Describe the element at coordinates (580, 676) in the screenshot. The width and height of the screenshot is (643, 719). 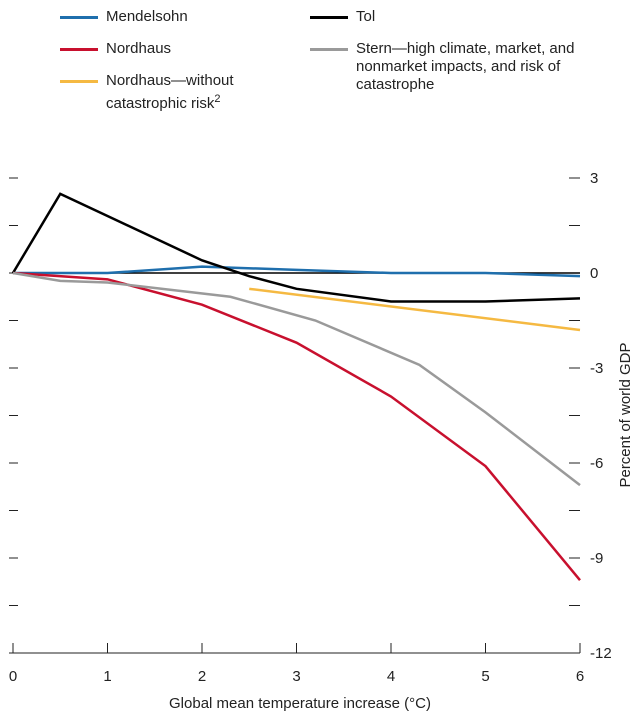
I see `x-tick-label: 6` at that location.